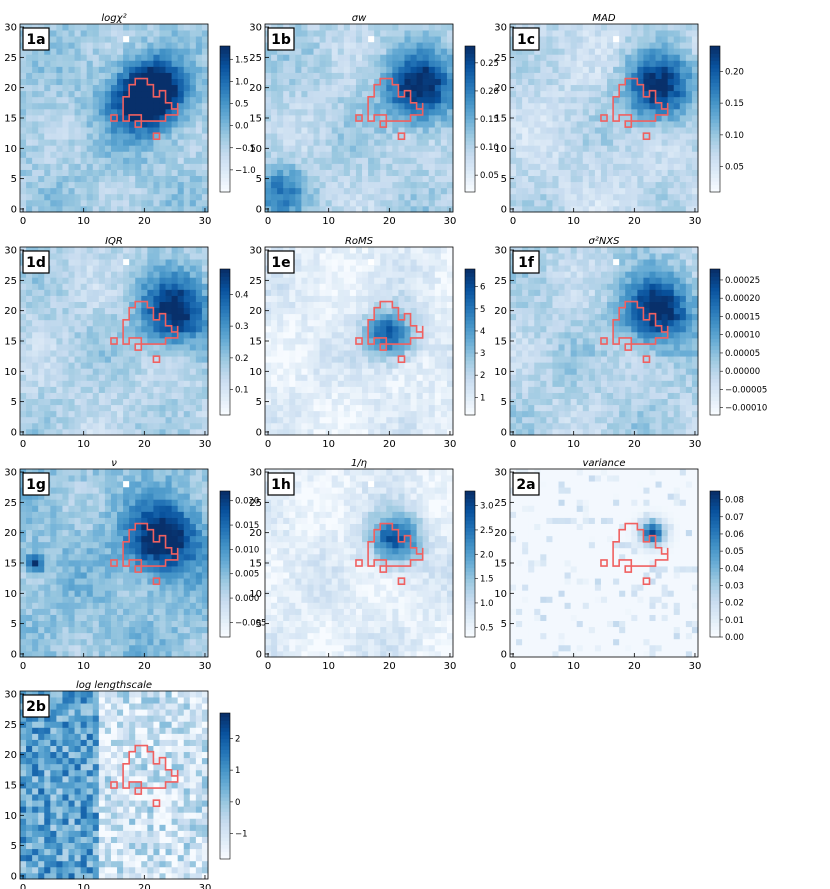 The height and width of the screenshot is (889, 830). What do you see at coordinates (634, 221) in the screenshot?
I see `x-tick-label: 20` at bounding box center [634, 221].